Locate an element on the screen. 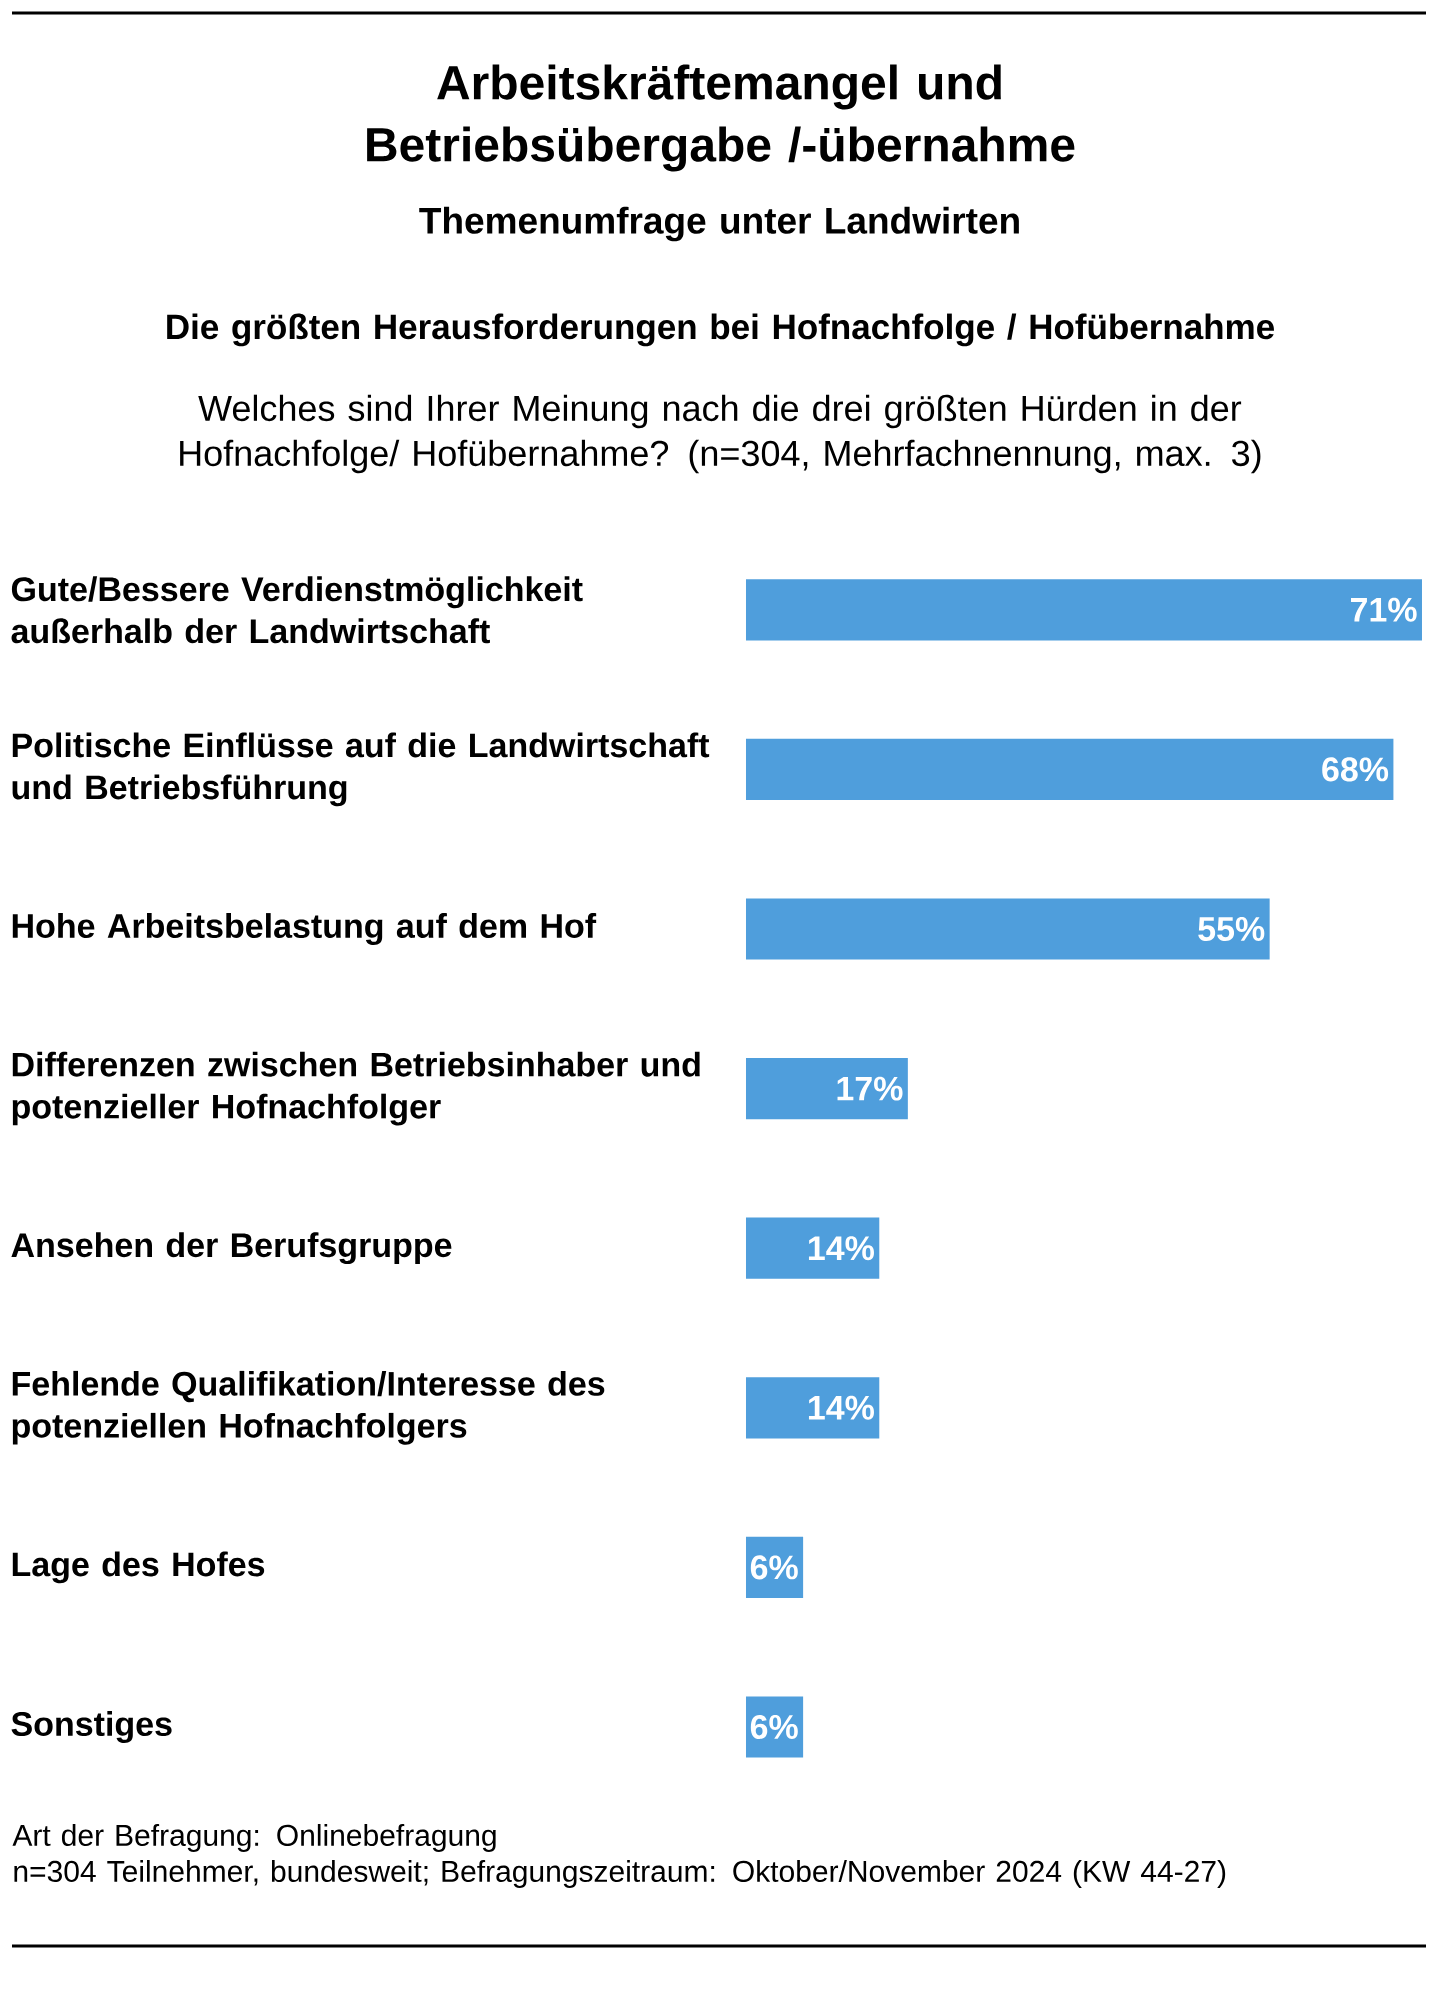 The height and width of the screenshot is (2000, 1438). y-tick-label: Lage des Hofes is located at coordinates (138, 1567).